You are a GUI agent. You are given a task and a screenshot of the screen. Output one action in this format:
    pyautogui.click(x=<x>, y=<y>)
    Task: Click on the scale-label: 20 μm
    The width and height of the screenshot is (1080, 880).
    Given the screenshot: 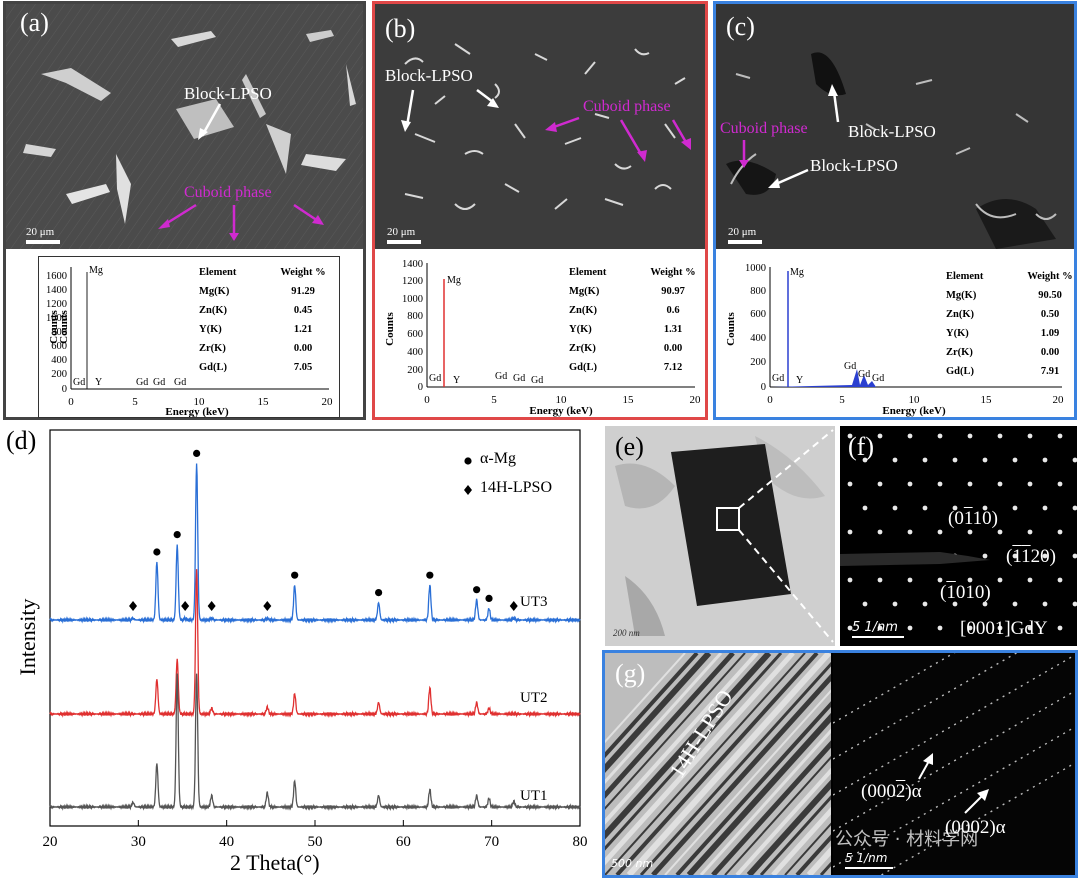 What is the action you would take?
    pyautogui.click(x=401, y=232)
    